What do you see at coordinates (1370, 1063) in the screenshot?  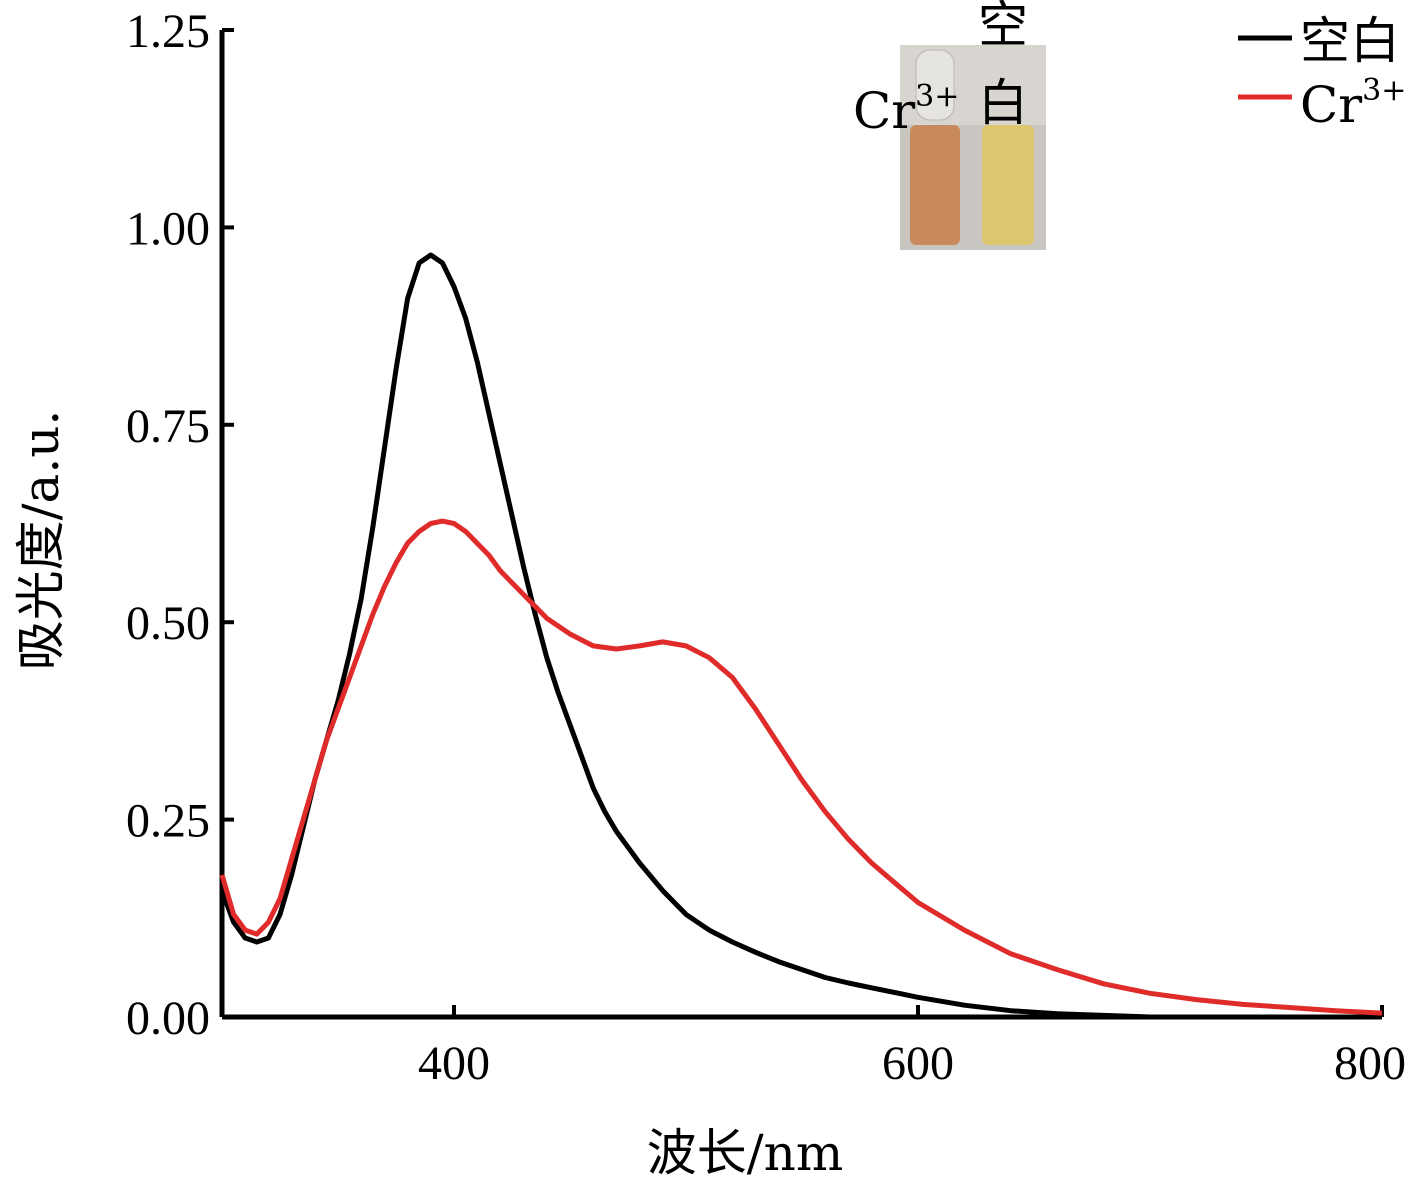 I see `x-tick-label: 800` at bounding box center [1370, 1063].